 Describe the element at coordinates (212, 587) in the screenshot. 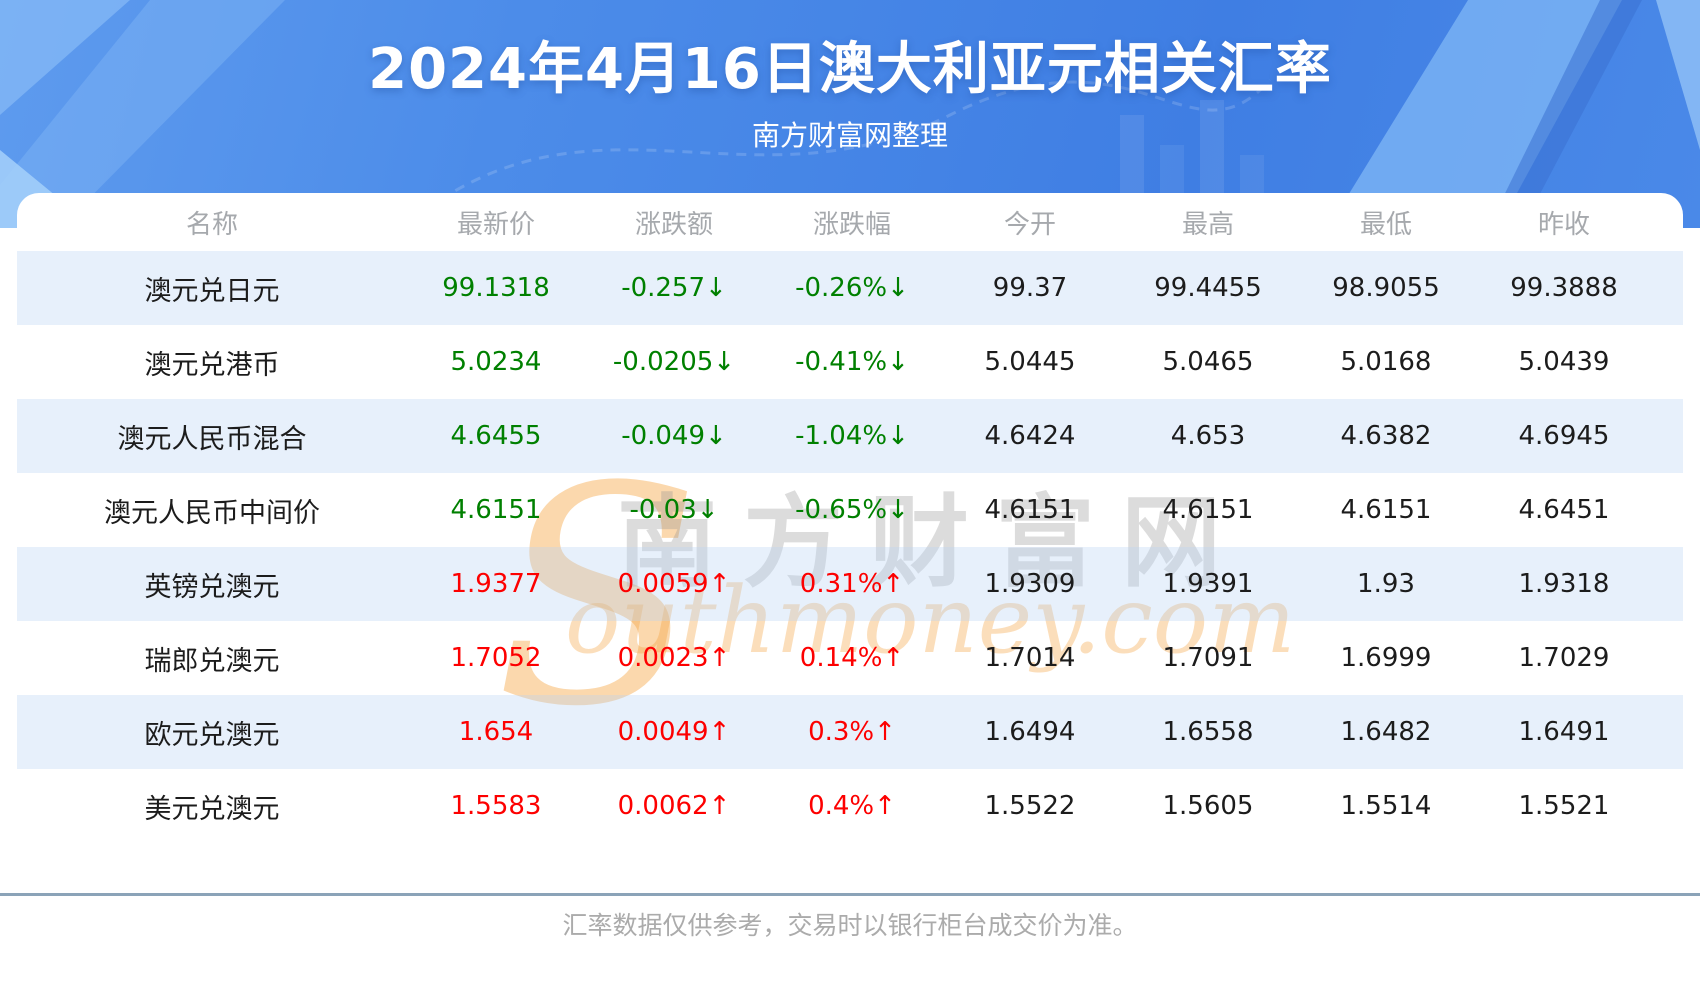

I see `cell-name: 英镑兑澳元` at that location.